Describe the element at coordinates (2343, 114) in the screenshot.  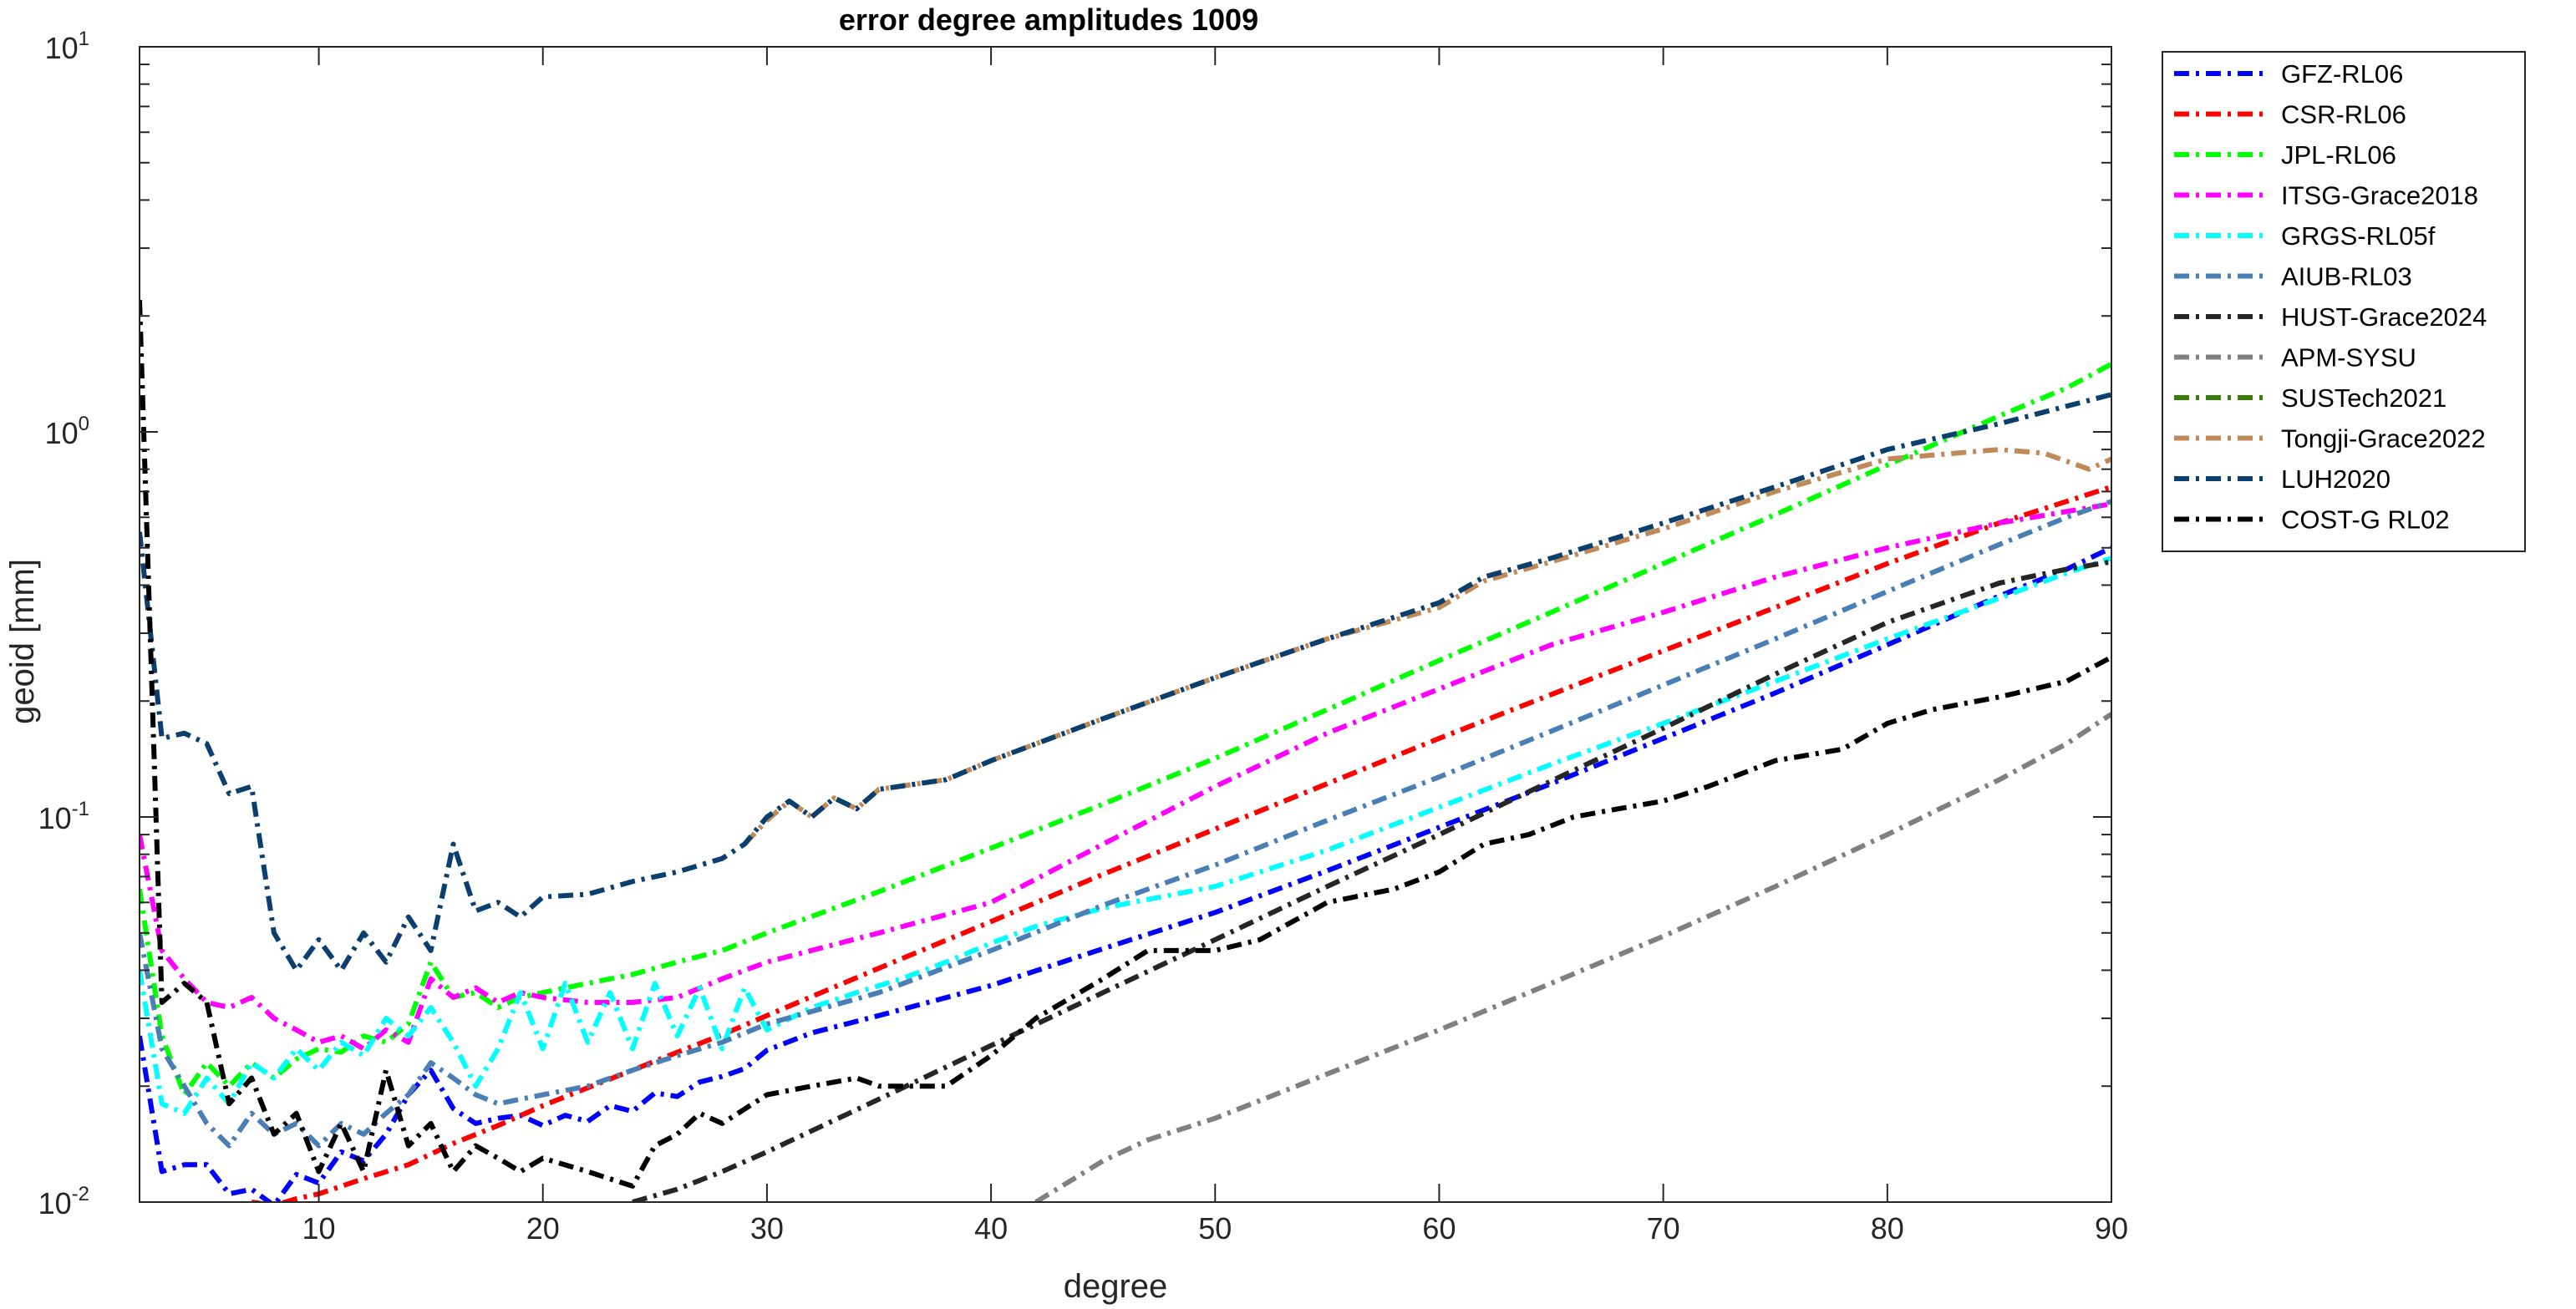
I see `legend-label: CSR-RL06` at that location.